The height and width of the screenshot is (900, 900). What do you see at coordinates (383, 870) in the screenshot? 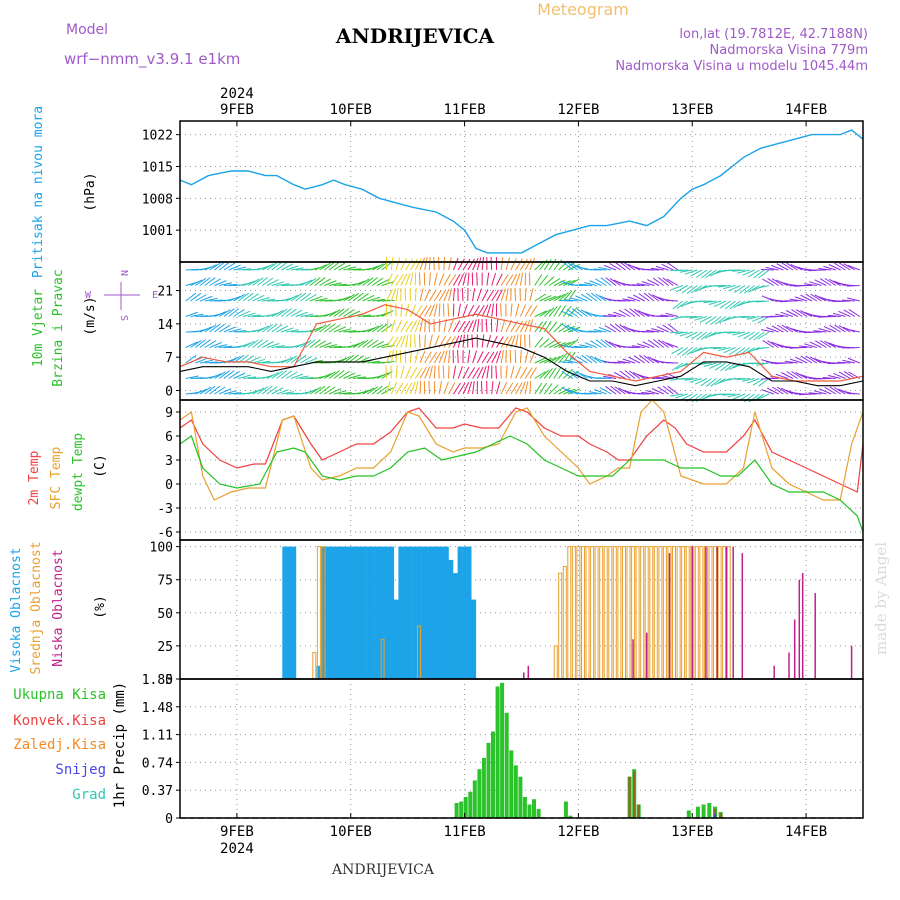
I see `footer-station: ANDRIJEVICA` at bounding box center [383, 870].